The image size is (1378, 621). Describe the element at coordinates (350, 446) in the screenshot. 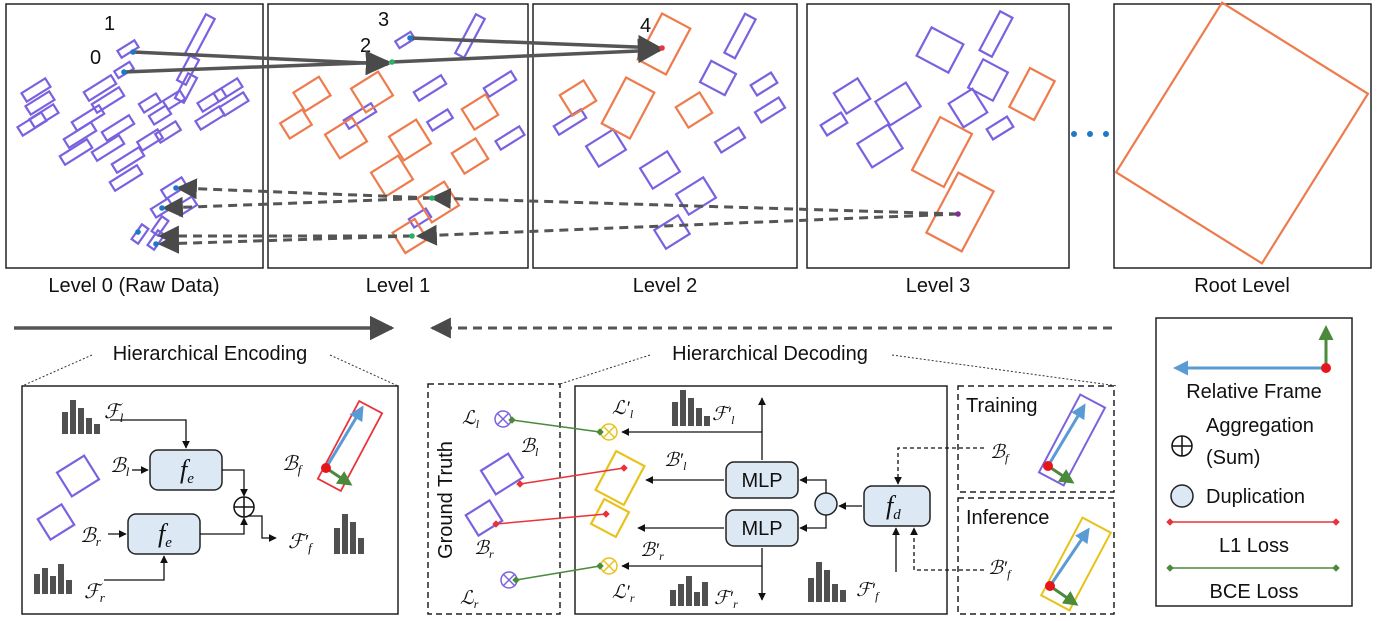

I see `pose-father-box` at that location.